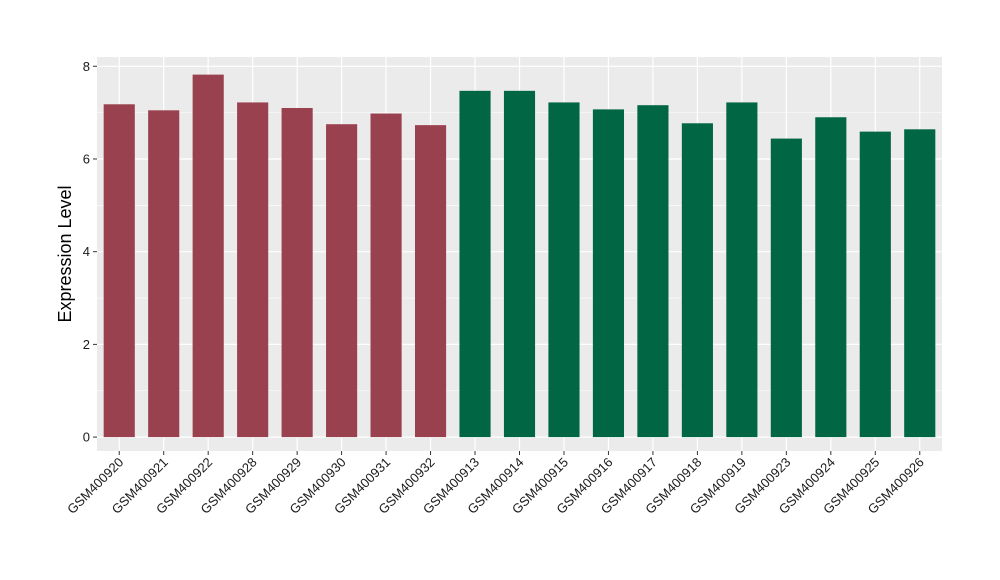 The image size is (1000, 580). What do you see at coordinates (920, 283) in the screenshot?
I see `bar-GSM400926` at bounding box center [920, 283].